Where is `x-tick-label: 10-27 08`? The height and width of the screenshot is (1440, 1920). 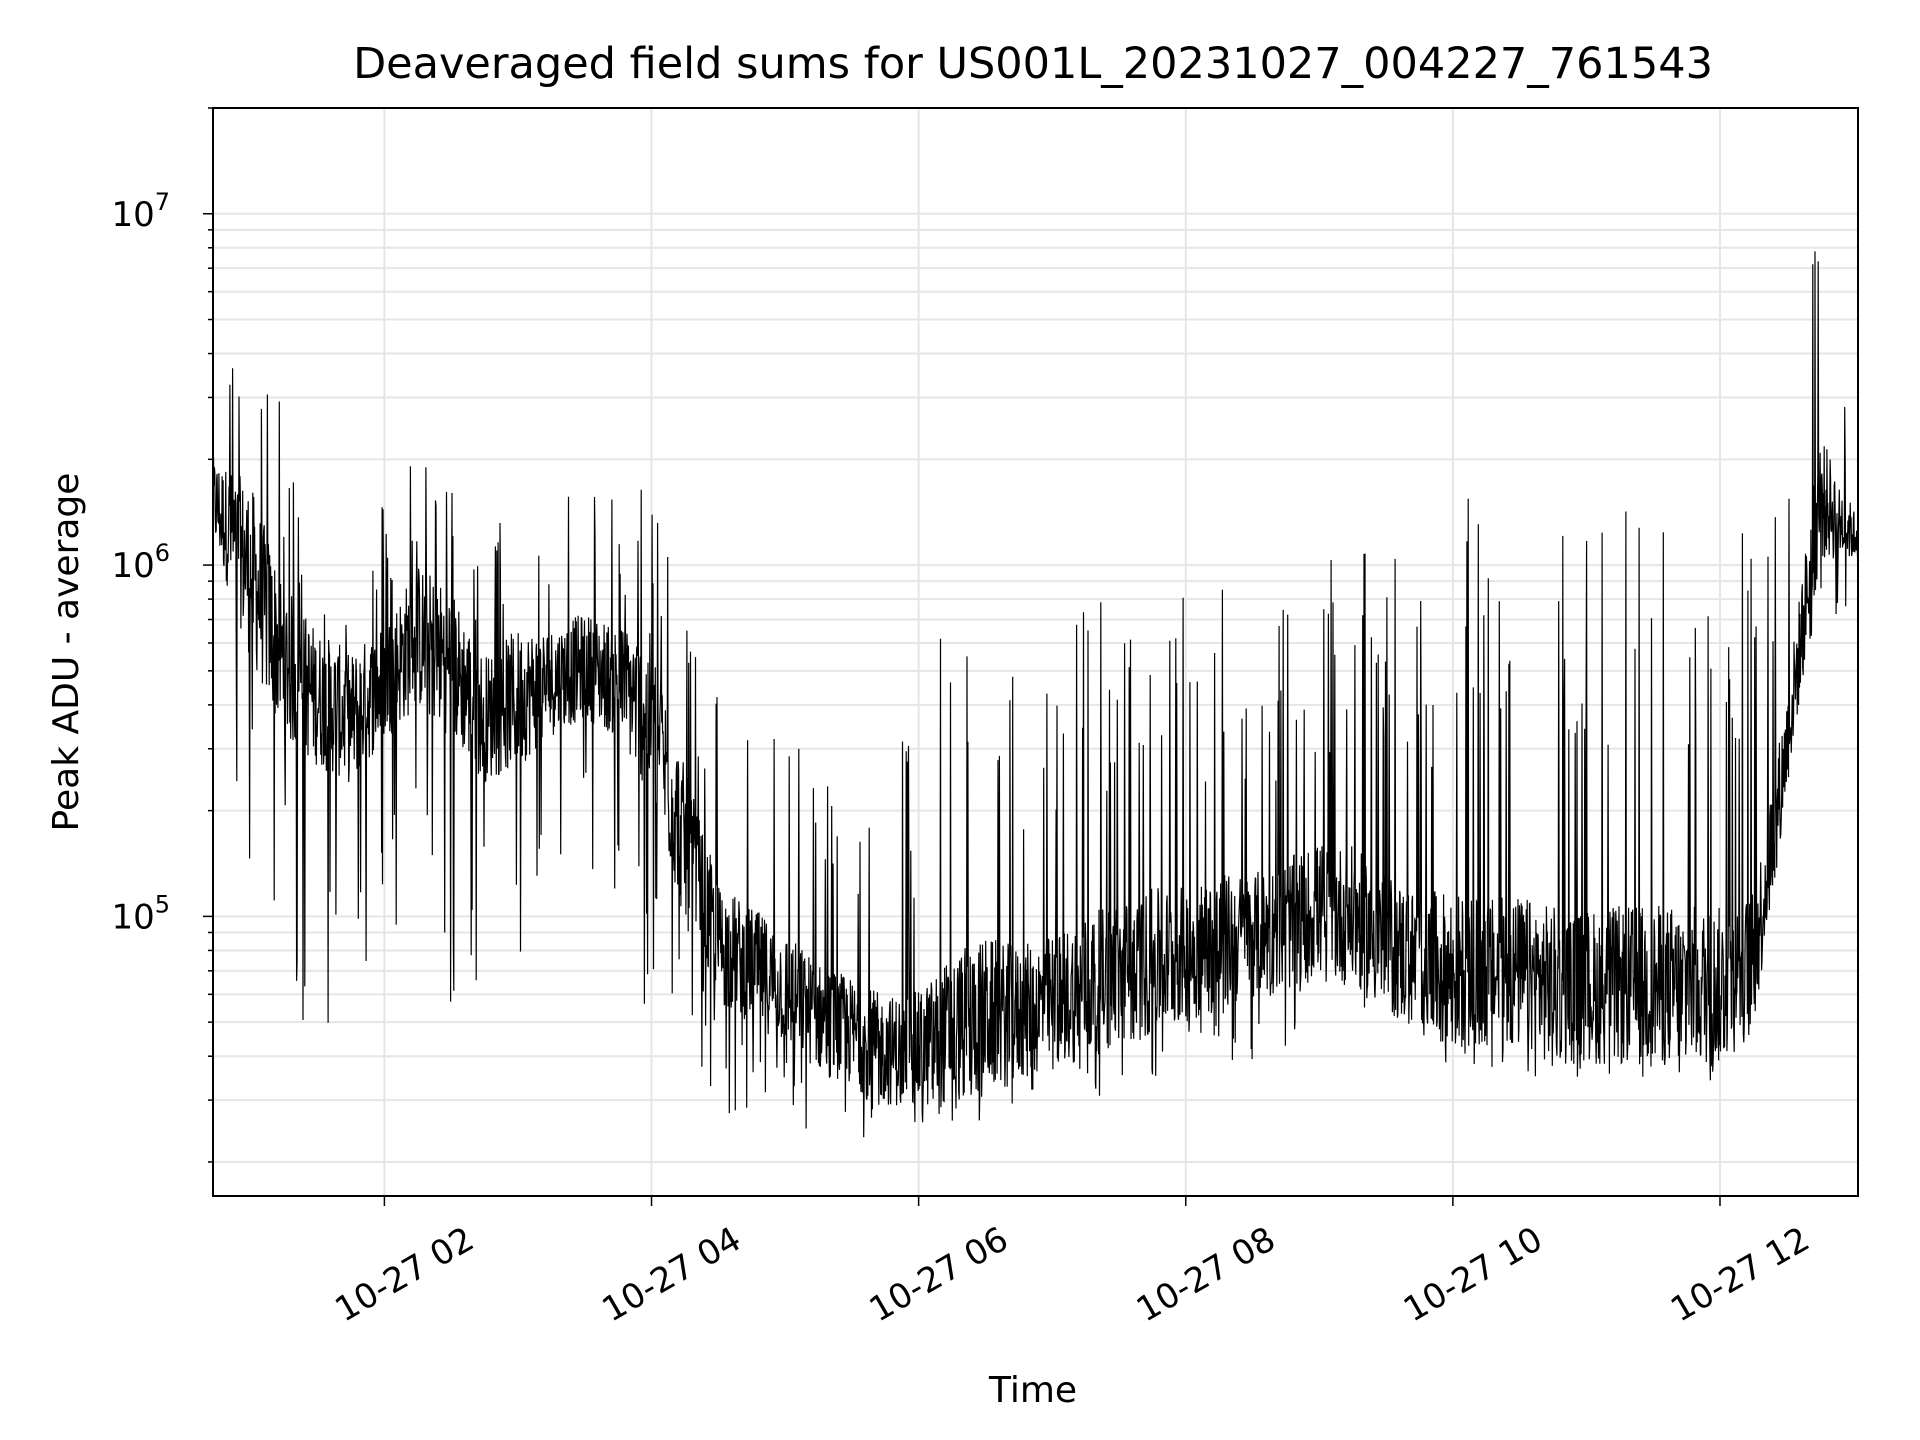 x-tick-label: 10-27 08 is located at coordinates (1206, 1274).